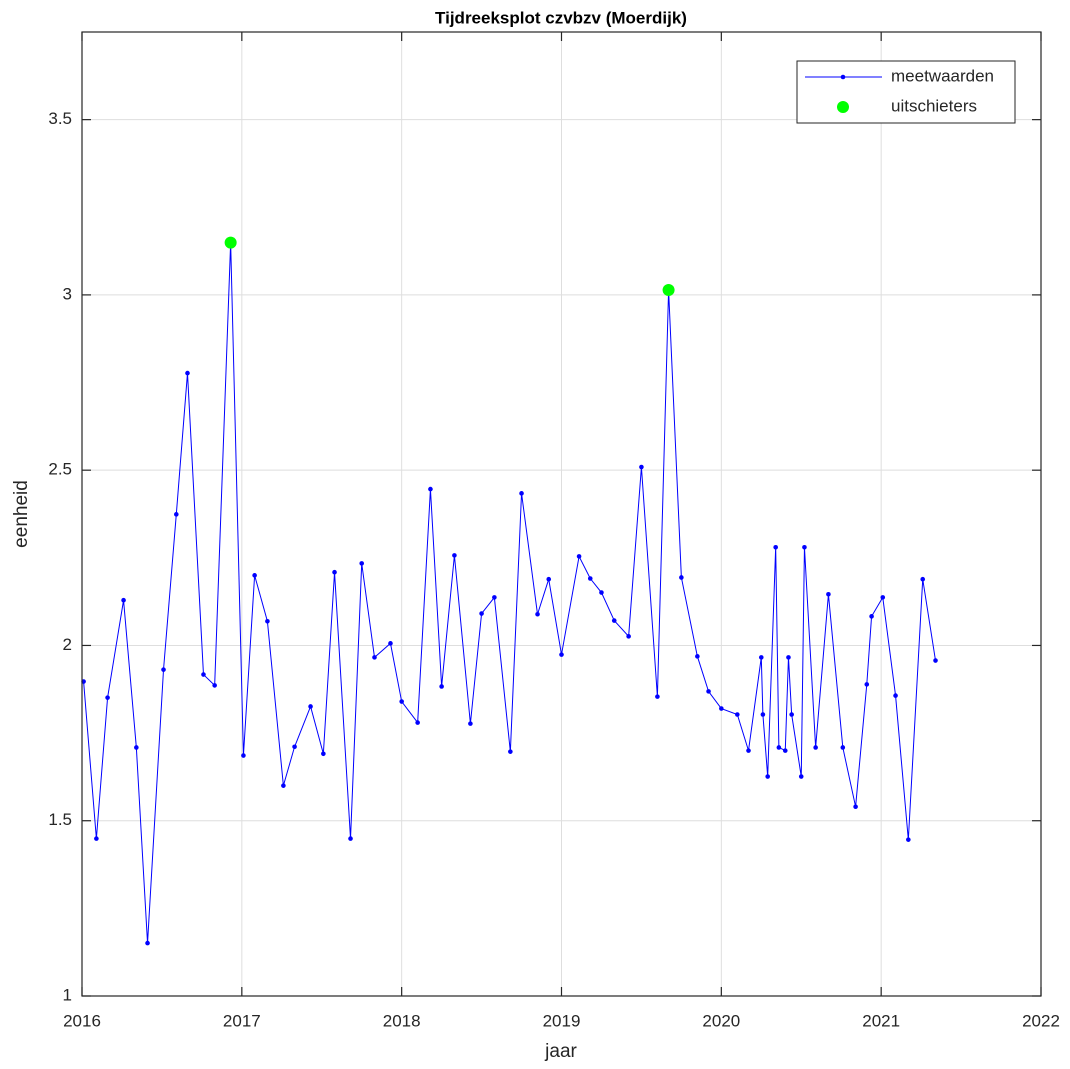 The height and width of the screenshot is (1069, 1070). I want to click on x-tick-label: 2018, so click(402, 1020).